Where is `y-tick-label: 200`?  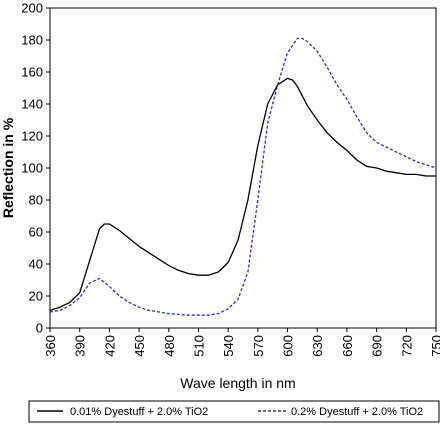 y-tick-label: 200 is located at coordinates (32, 8).